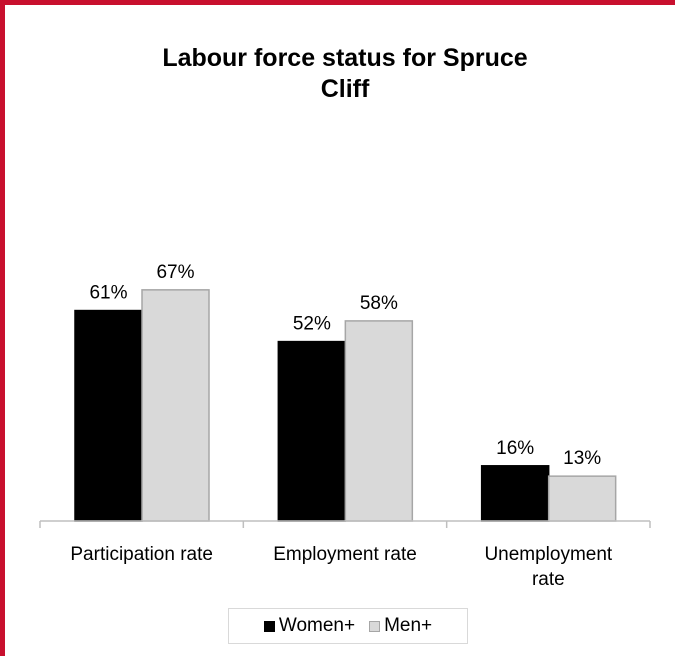  I want to click on chart-title-line-1: Labour force status for Spruce, so click(345, 58).